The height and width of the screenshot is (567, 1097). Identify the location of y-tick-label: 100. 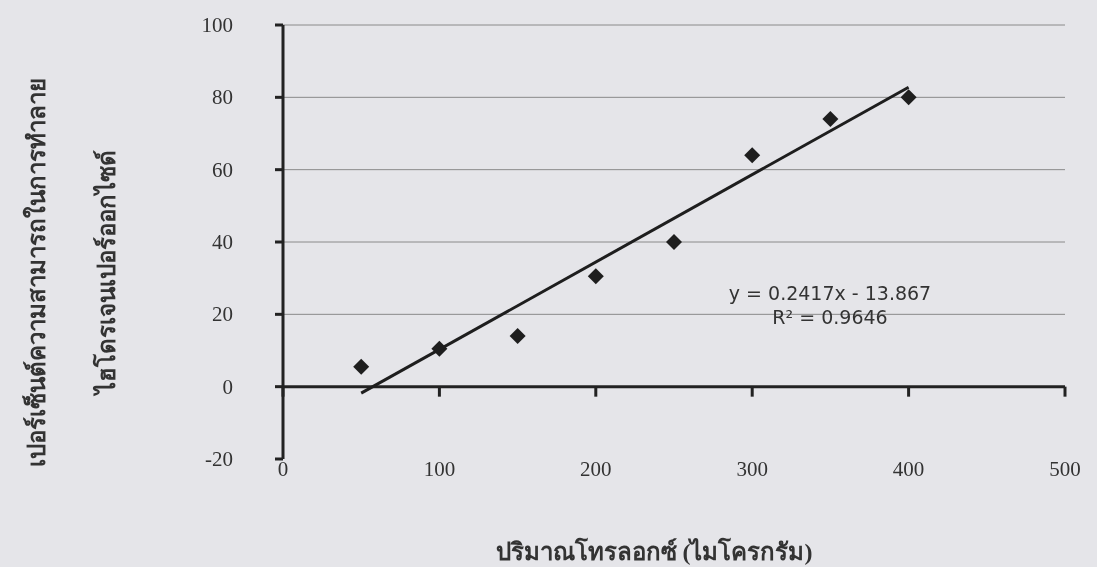
(217, 25).